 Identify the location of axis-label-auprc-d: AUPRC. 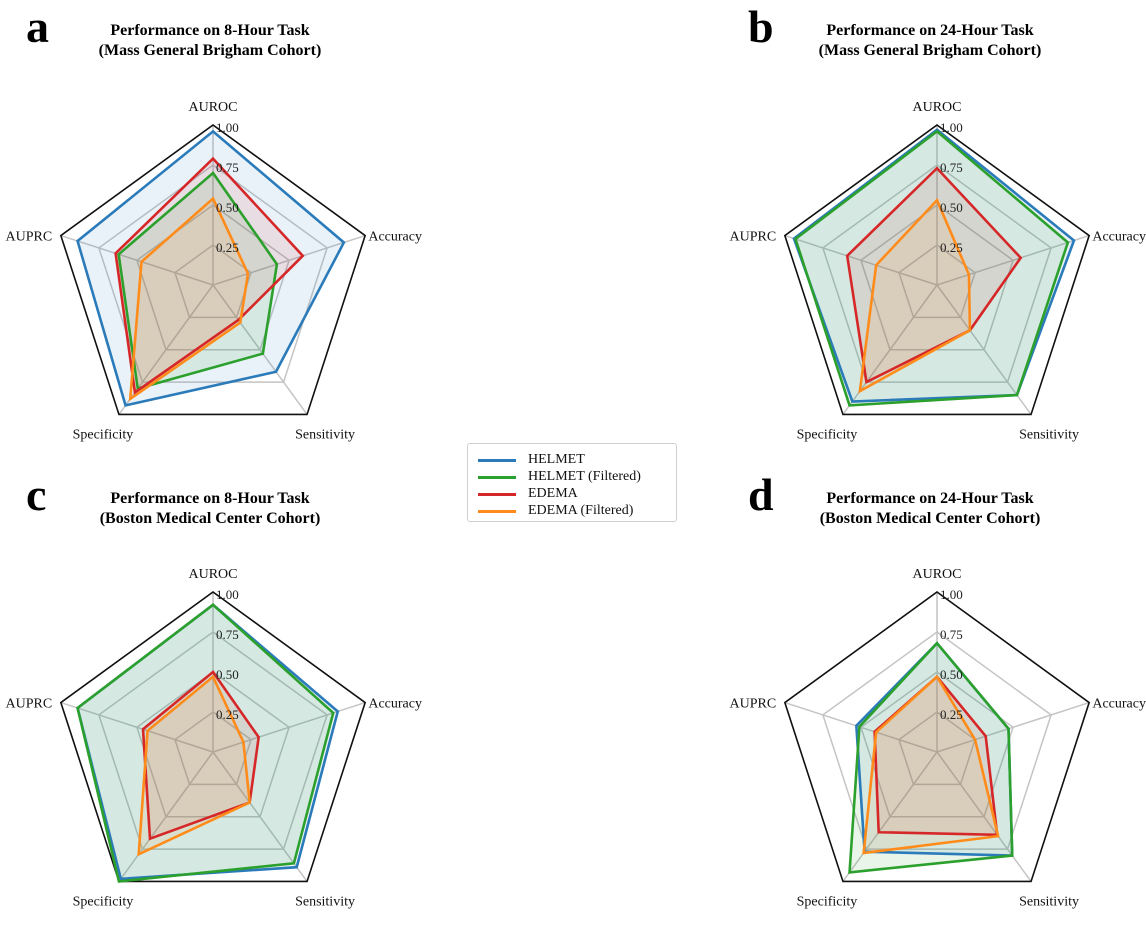
(752, 704).